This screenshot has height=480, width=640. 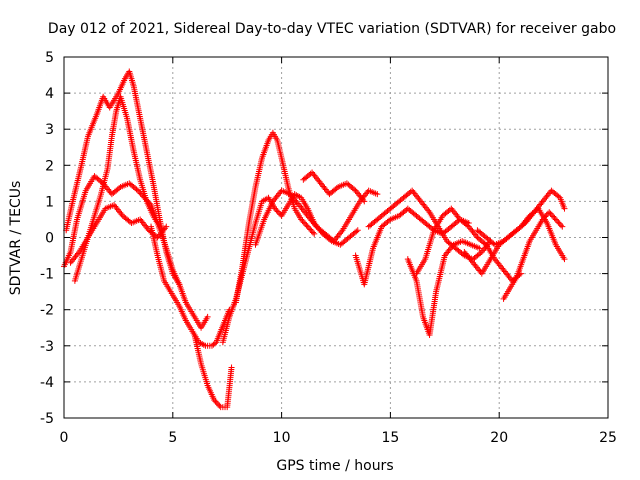 What do you see at coordinates (443, 288) in the screenshot?
I see `series-sat-m` at bounding box center [443, 288].